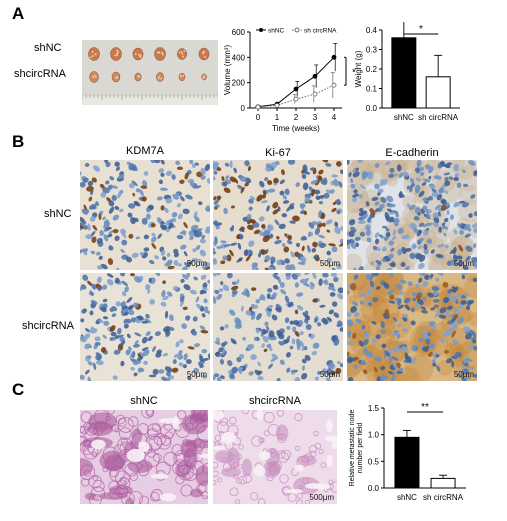 The height and width of the screenshot is (521, 507). I want to click on bar-ytick-label: 0.5, so click(374, 461).